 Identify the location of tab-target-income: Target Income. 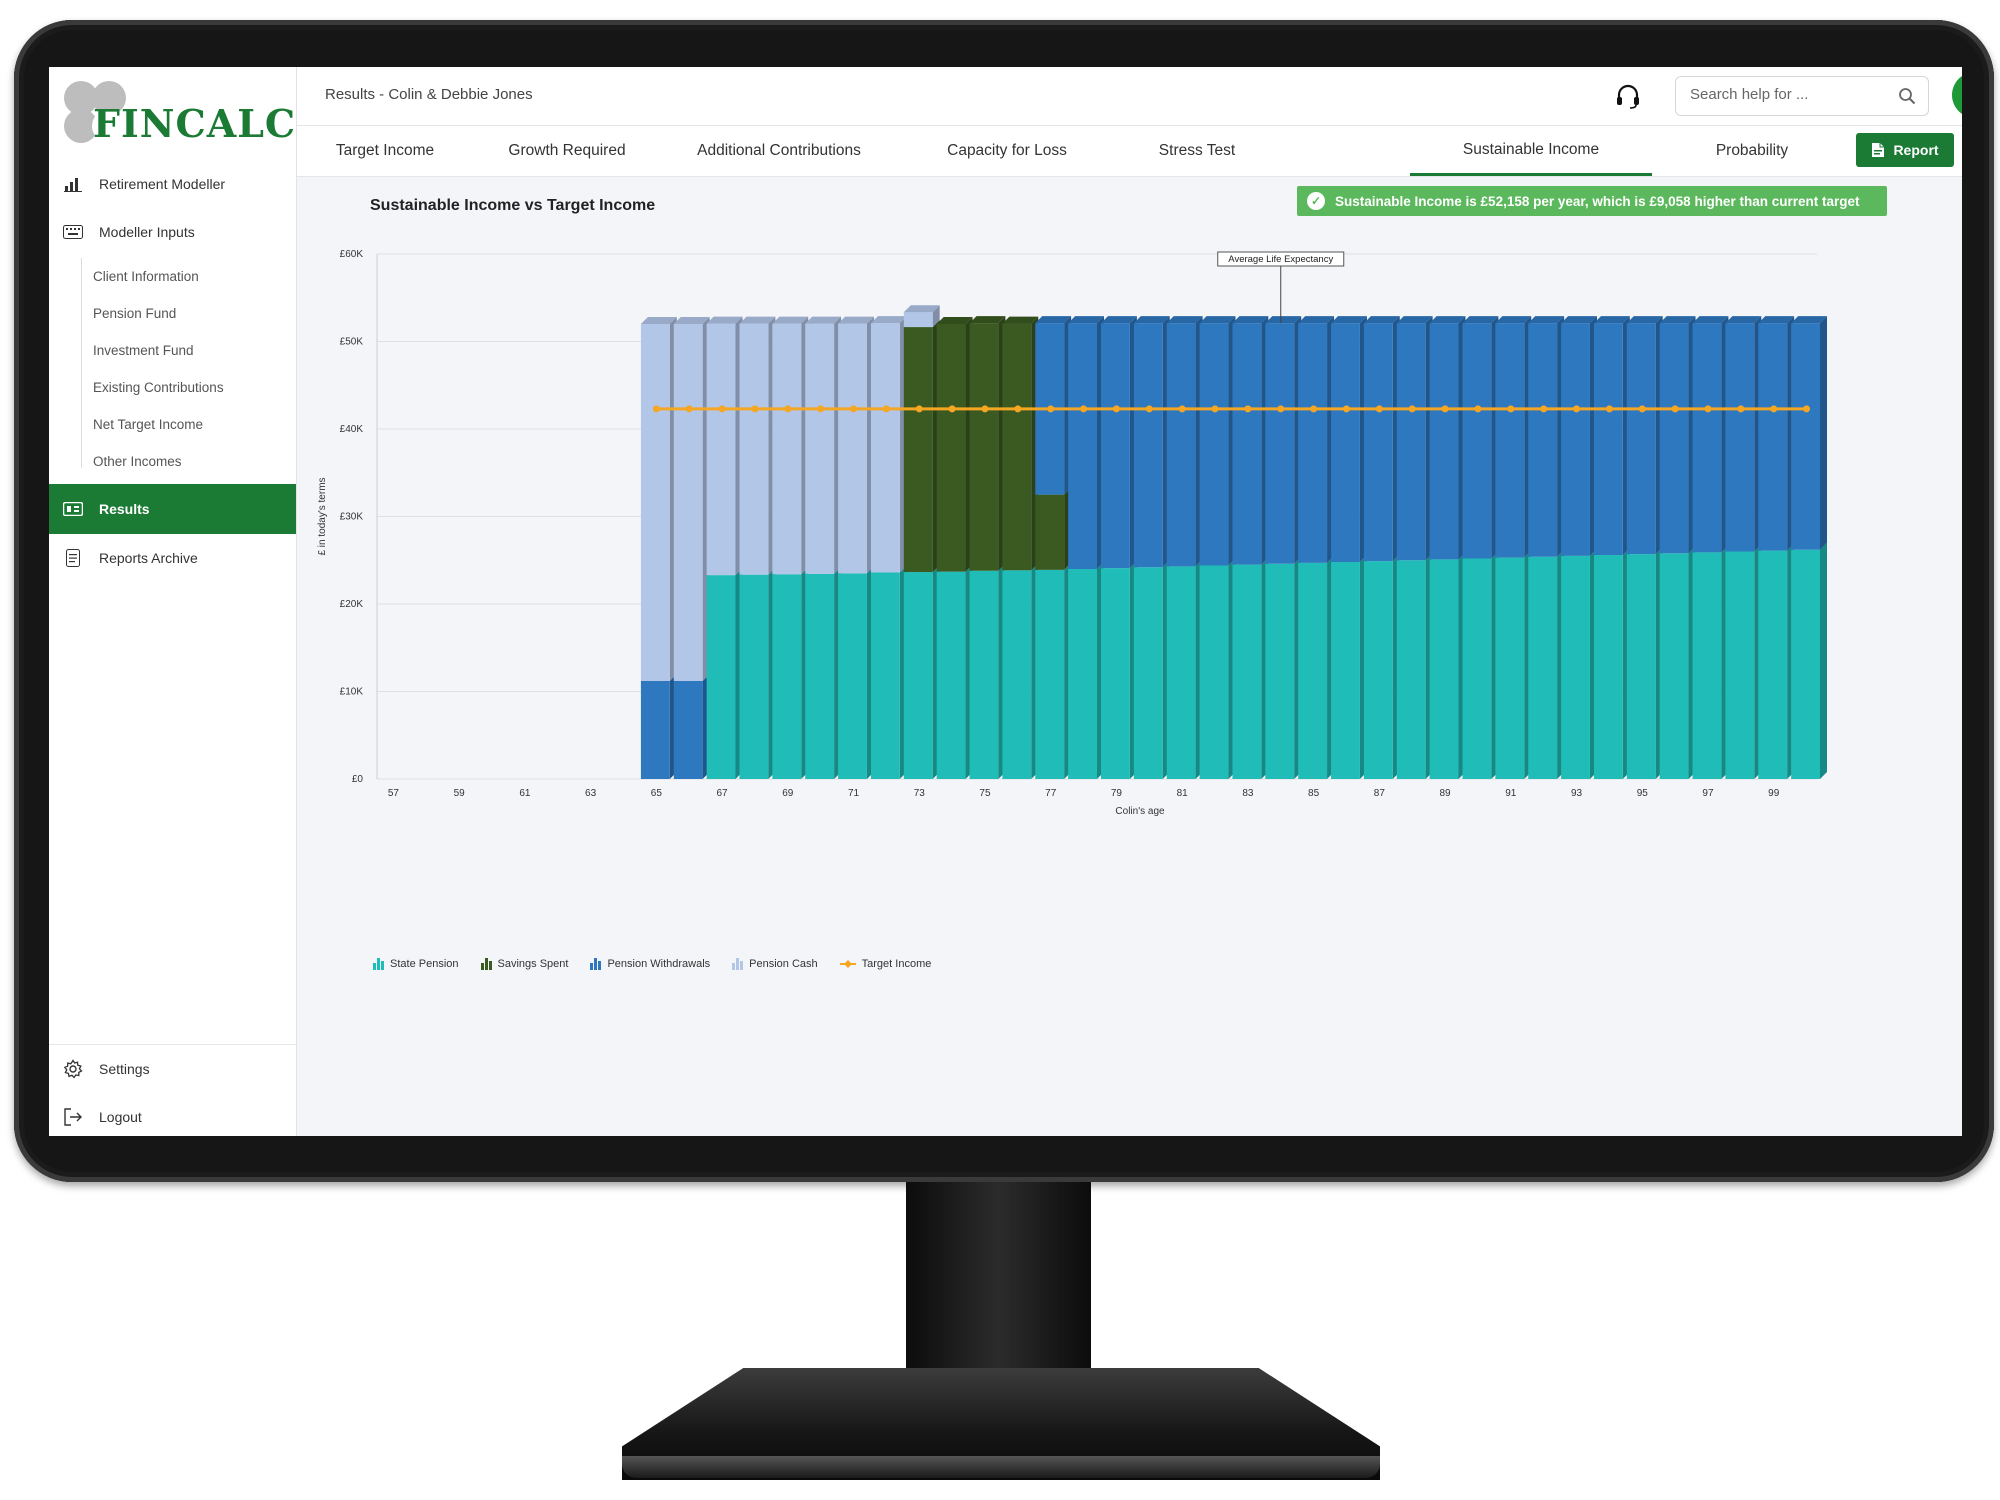
(385, 150).